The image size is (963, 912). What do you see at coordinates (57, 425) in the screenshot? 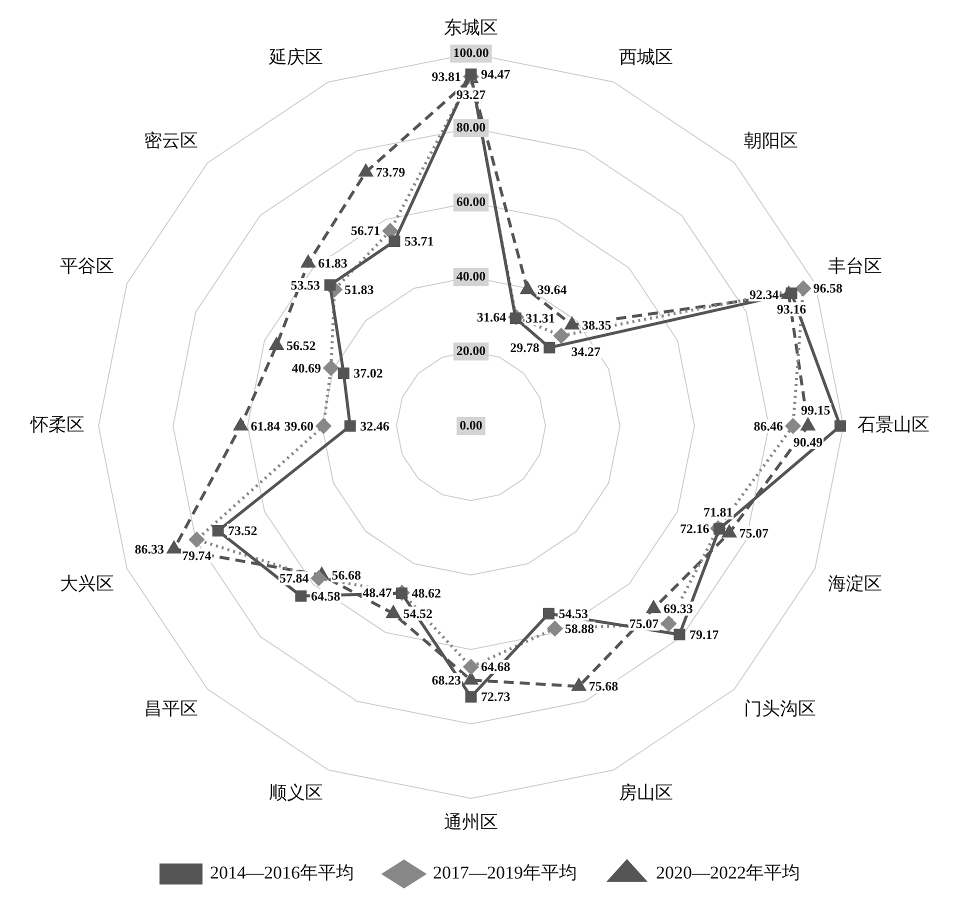
I see `spoke-label: 怀柔区` at bounding box center [57, 425].